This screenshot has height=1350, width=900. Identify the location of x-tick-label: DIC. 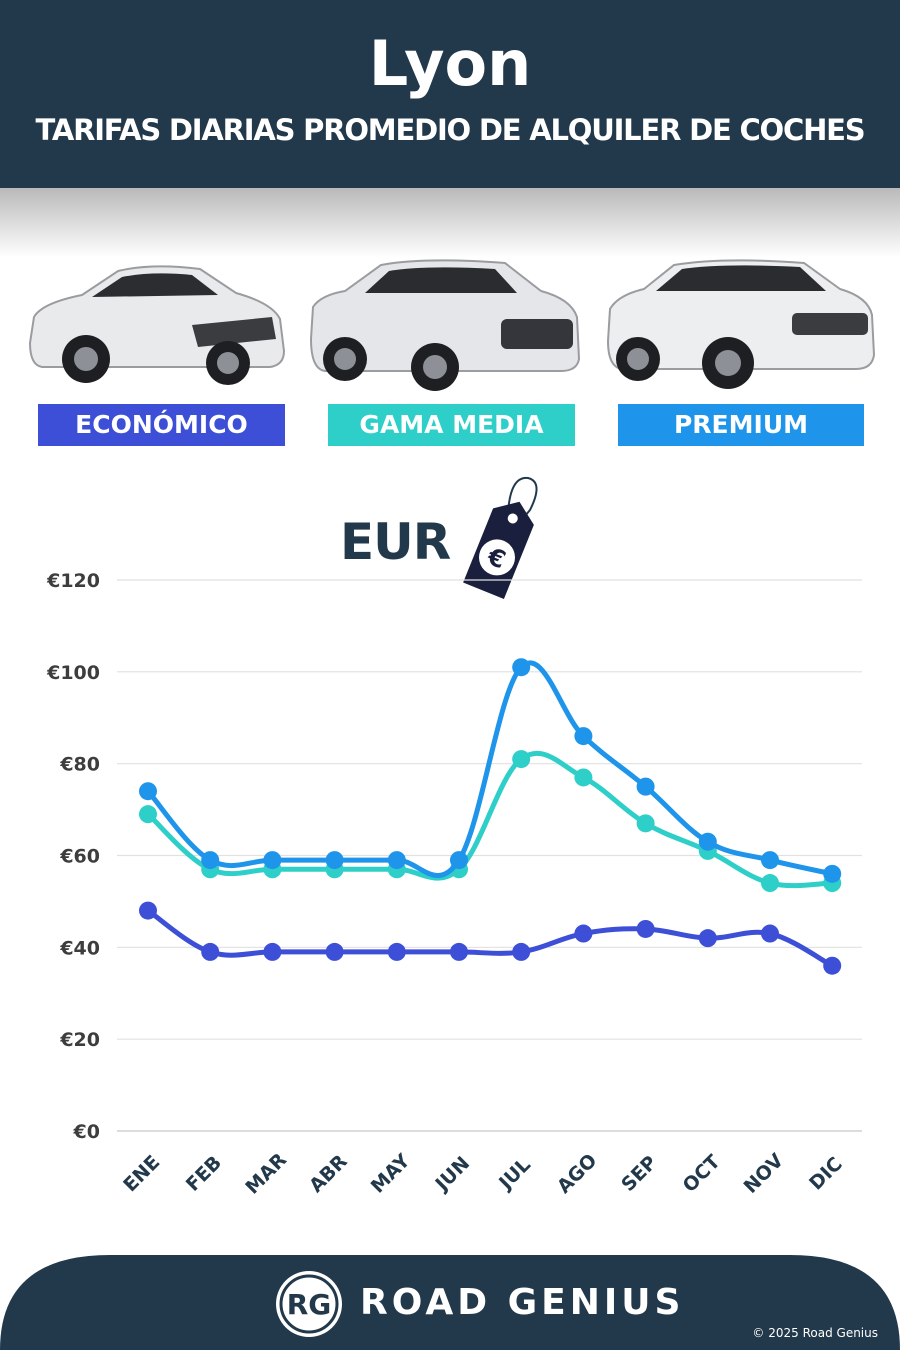
(826, 1174).